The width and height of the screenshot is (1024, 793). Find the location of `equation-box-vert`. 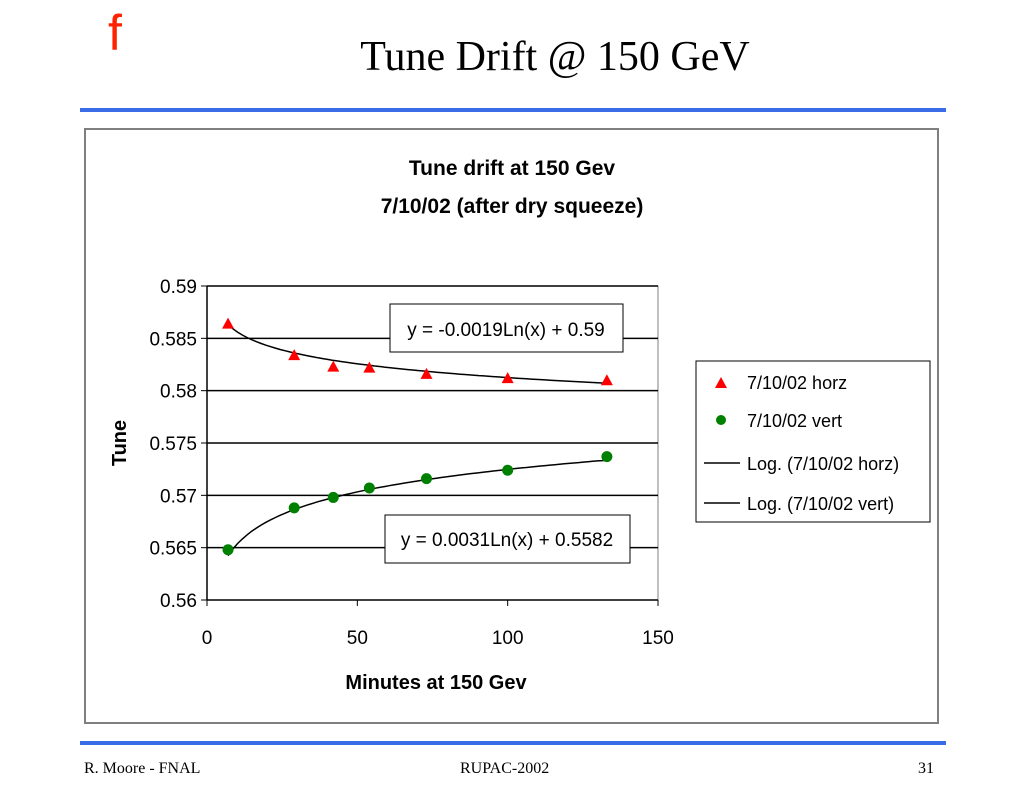

equation-box-vert is located at coordinates (507, 539).